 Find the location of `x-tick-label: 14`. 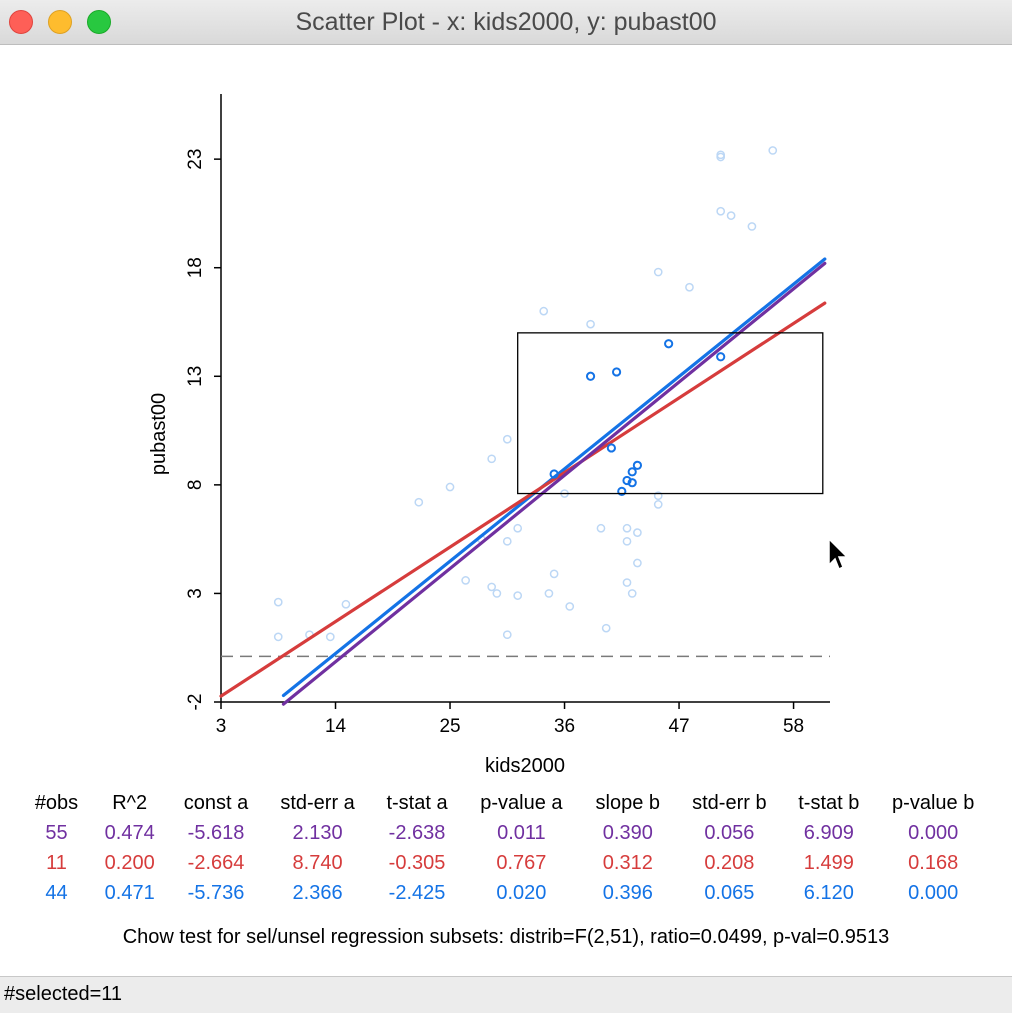

x-tick-label: 14 is located at coordinates (336, 726).